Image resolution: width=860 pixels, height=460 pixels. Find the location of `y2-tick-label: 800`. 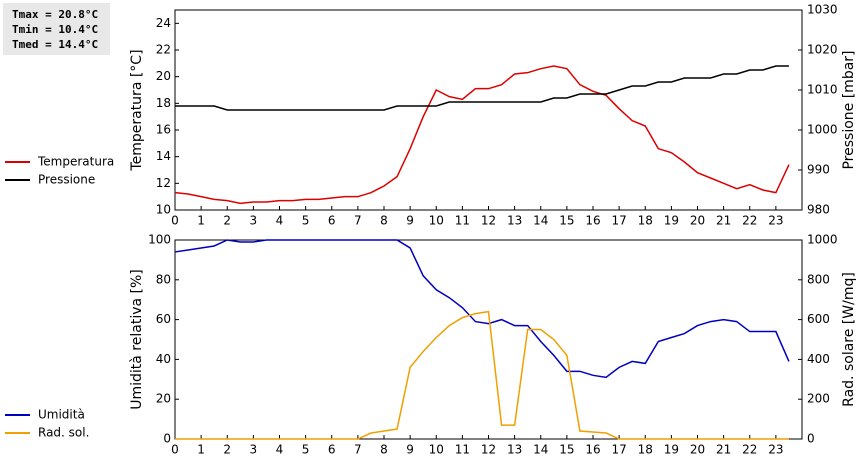

y2-tick-label: 800 is located at coordinates (818, 279).